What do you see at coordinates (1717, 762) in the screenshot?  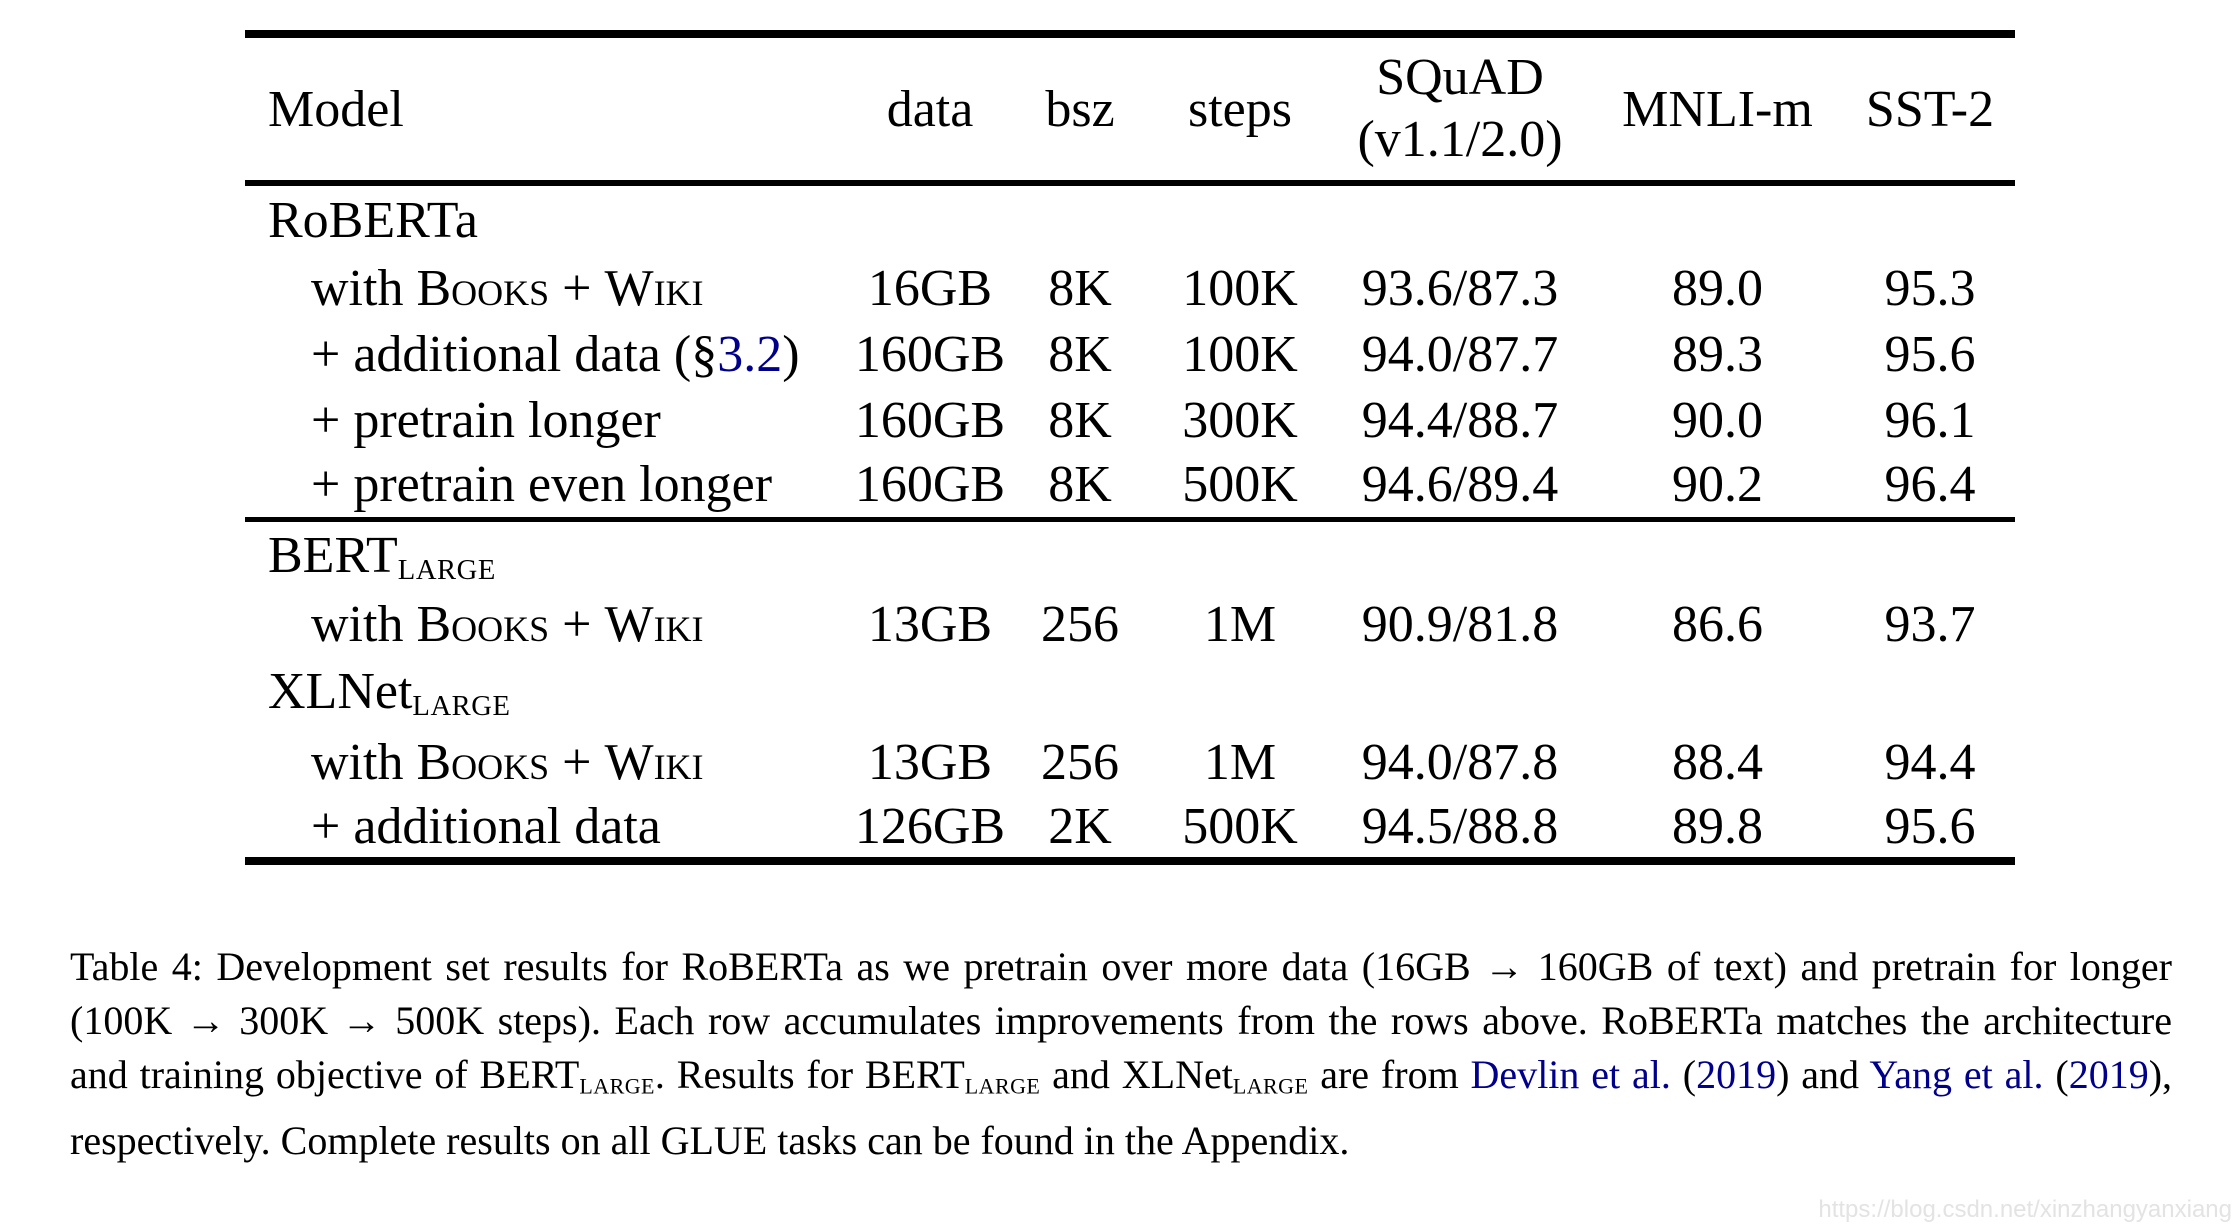 I see `mnli-cell: 88.4` at bounding box center [1717, 762].